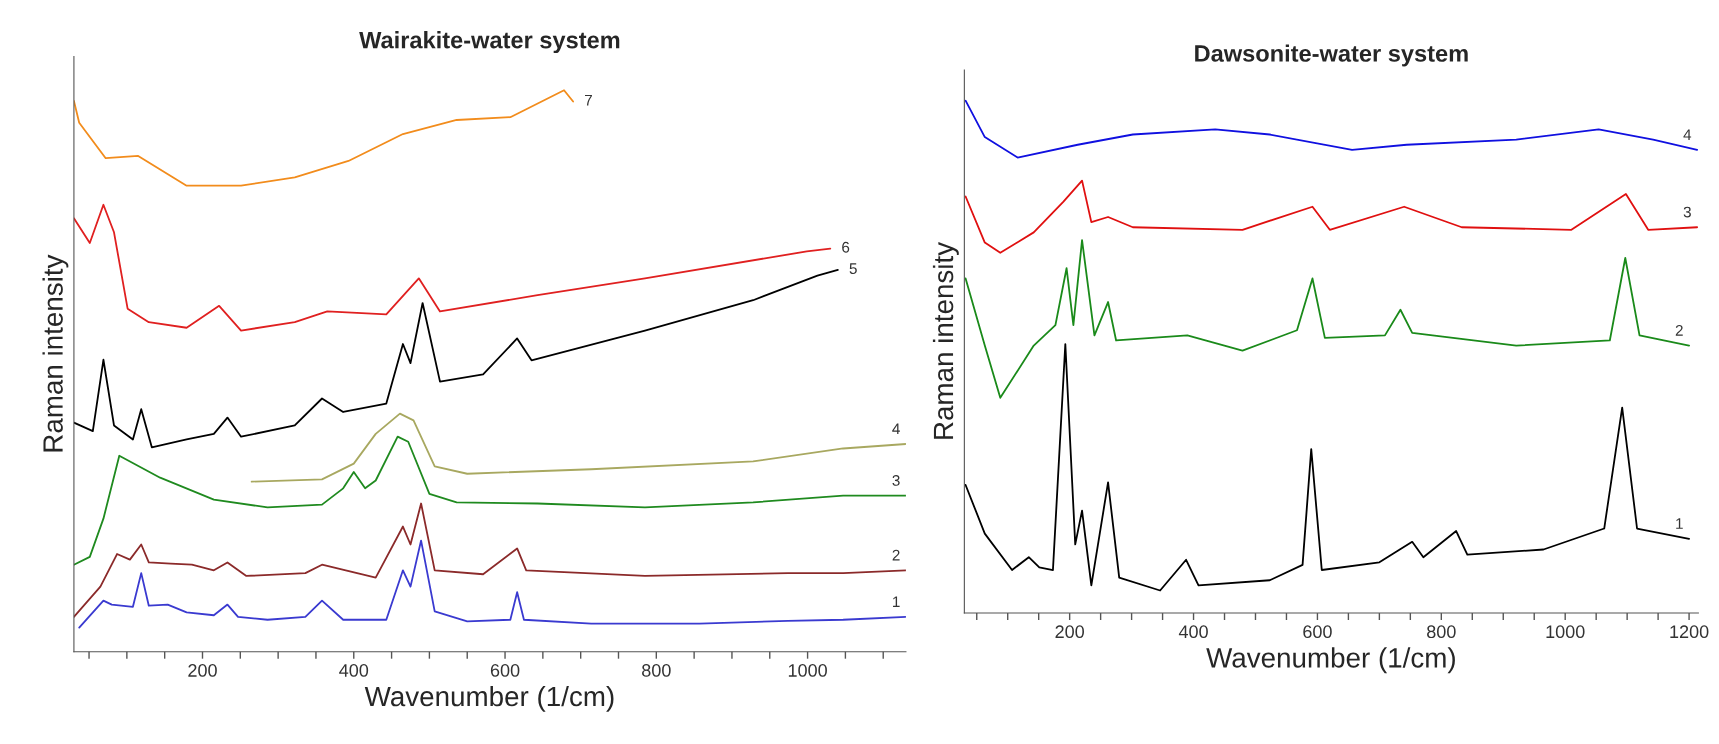 This screenshot has height=744, width=1719. Describe the element at coordinates (588, 100) in the screenshot. I see `series-label: 7` at that location.